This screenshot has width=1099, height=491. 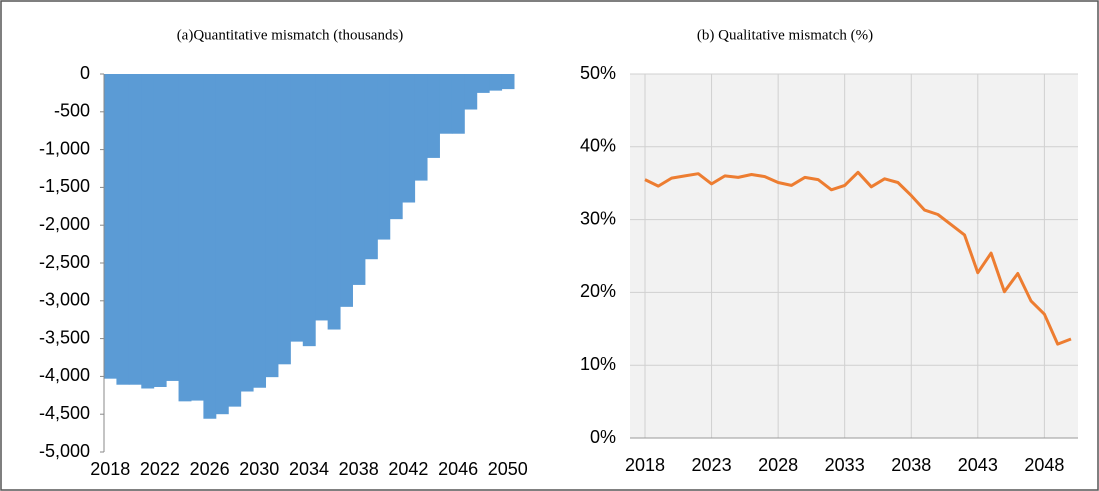 What do you see at coordinates (598, 146) in the screenshot?
I see `y-tick-label: 40%` at bounding box center [598, 146].